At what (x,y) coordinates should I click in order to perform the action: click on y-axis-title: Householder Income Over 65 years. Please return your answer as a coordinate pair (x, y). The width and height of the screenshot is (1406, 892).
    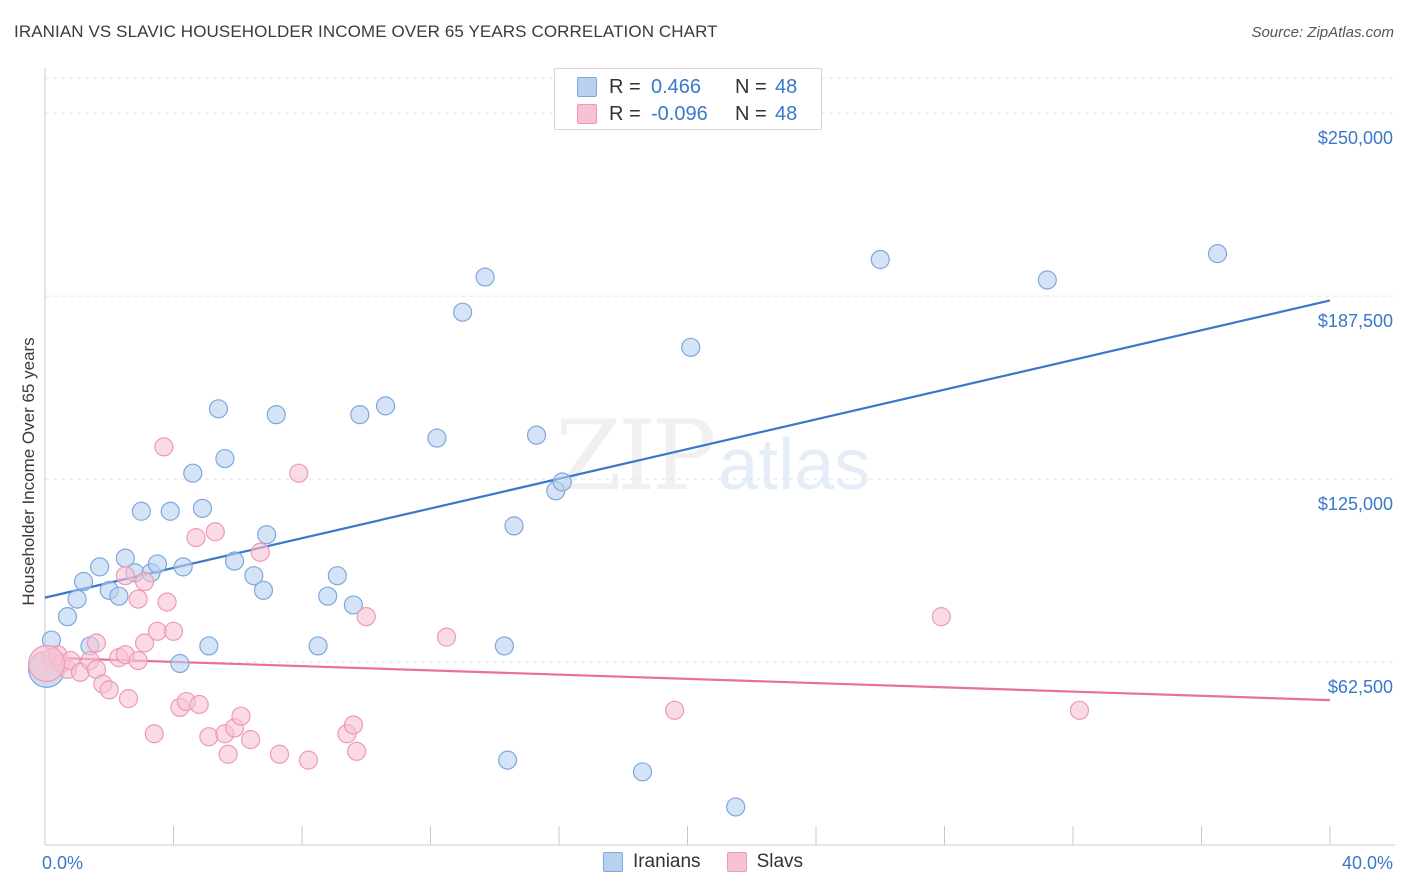
    Looking at the image, I should click on (28, 471).